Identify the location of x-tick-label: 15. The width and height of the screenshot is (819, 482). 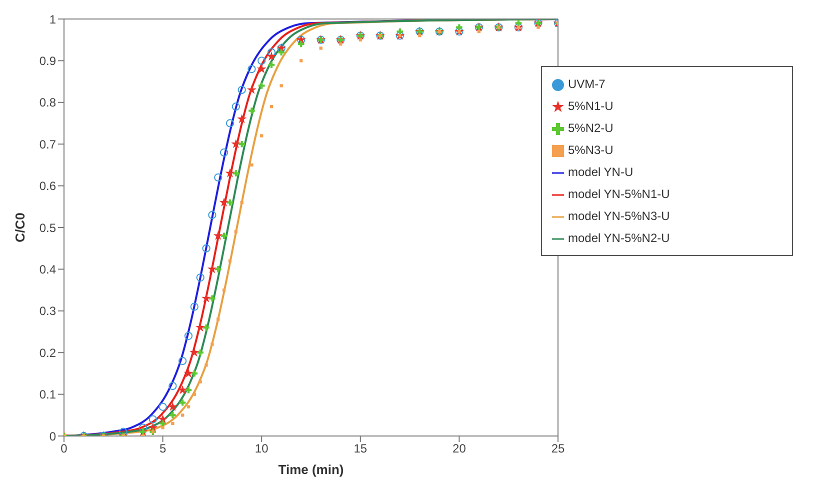
(361, 449).